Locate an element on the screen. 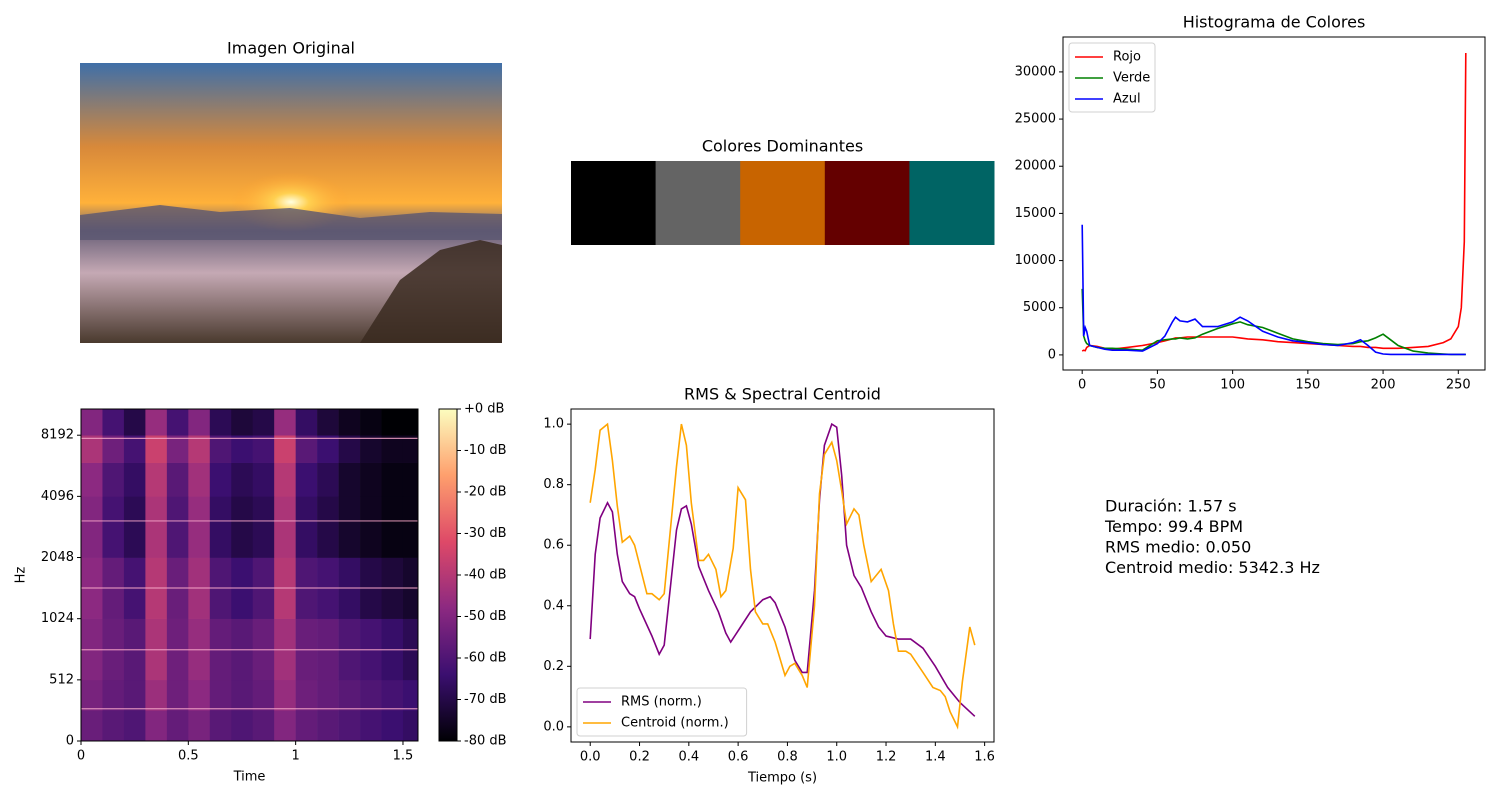 Image resolution: width=1500 pixels, height=800 pixels. legend-label: Centroid (norm.) is located at coordinates (675, 723).